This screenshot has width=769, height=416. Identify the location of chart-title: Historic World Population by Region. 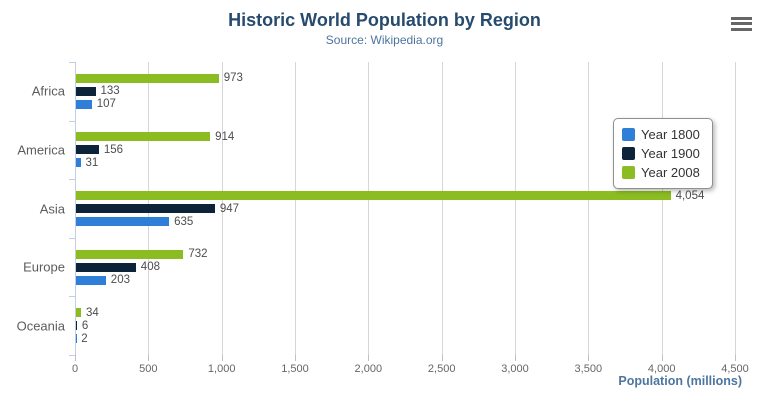
(384, 20).